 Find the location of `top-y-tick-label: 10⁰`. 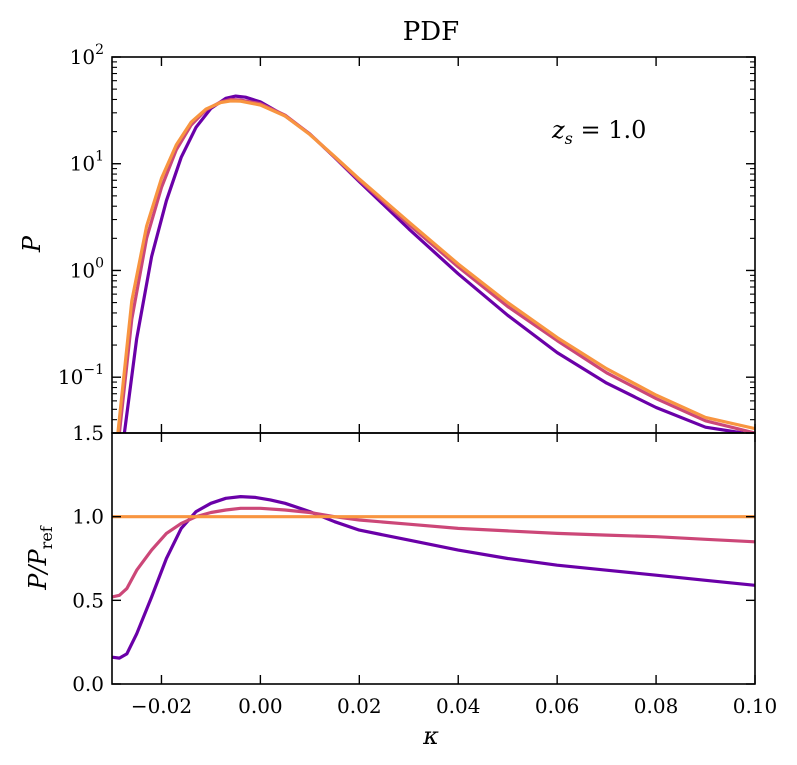

top-y-tick-label: 10⁰ is located at coordinates (87, 268).